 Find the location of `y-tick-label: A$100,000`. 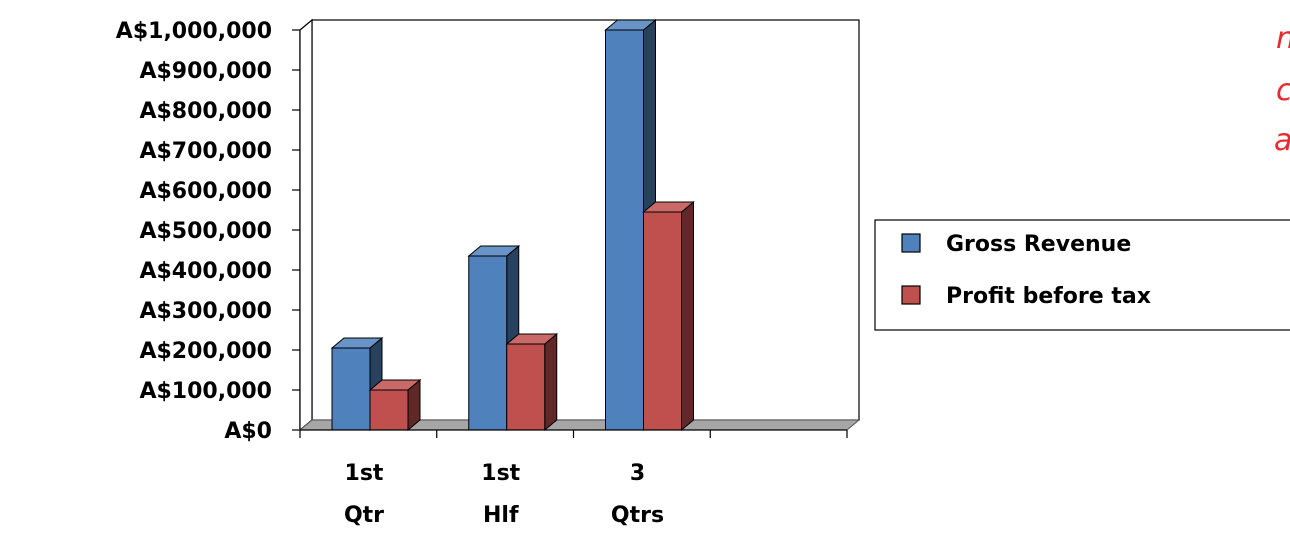

y-tick-label: A$100,000 is located at coordinates (205, 391).